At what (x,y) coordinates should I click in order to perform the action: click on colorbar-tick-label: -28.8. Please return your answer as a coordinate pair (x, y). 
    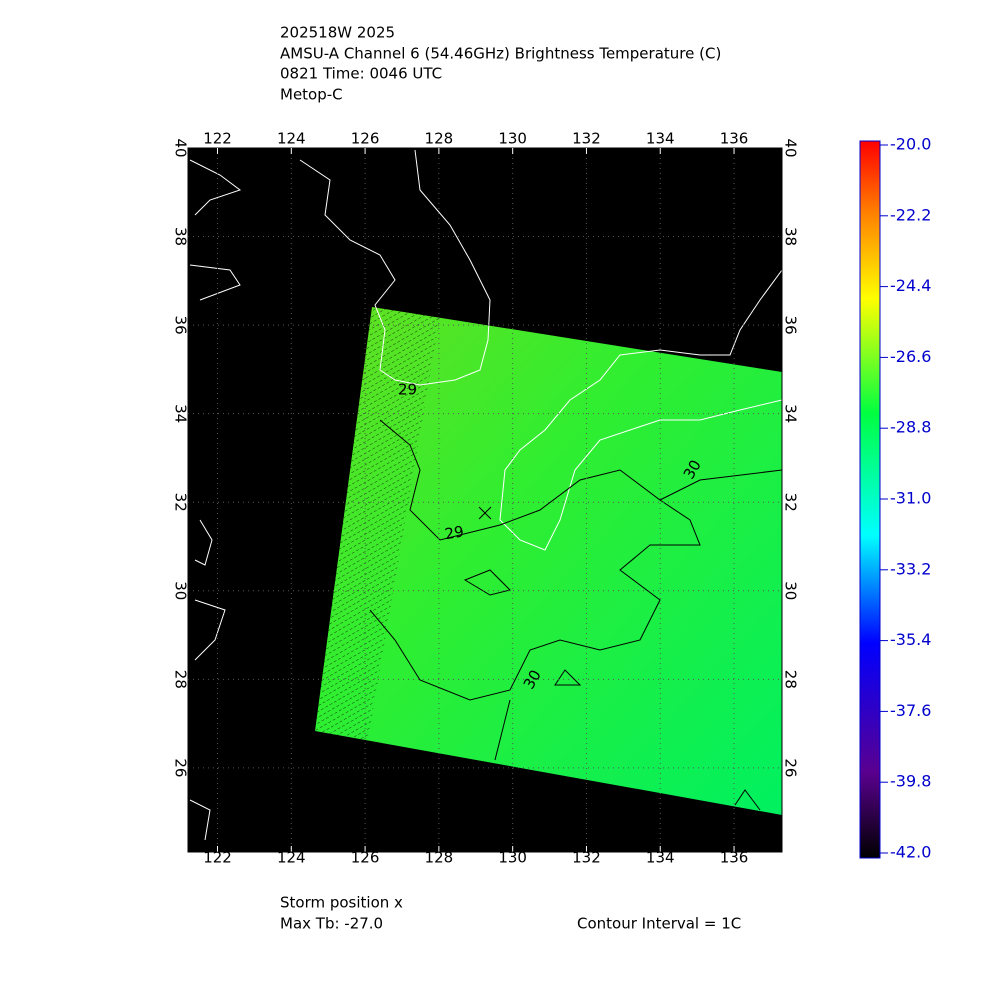
    Looking at the image, I should click on (910, 427).